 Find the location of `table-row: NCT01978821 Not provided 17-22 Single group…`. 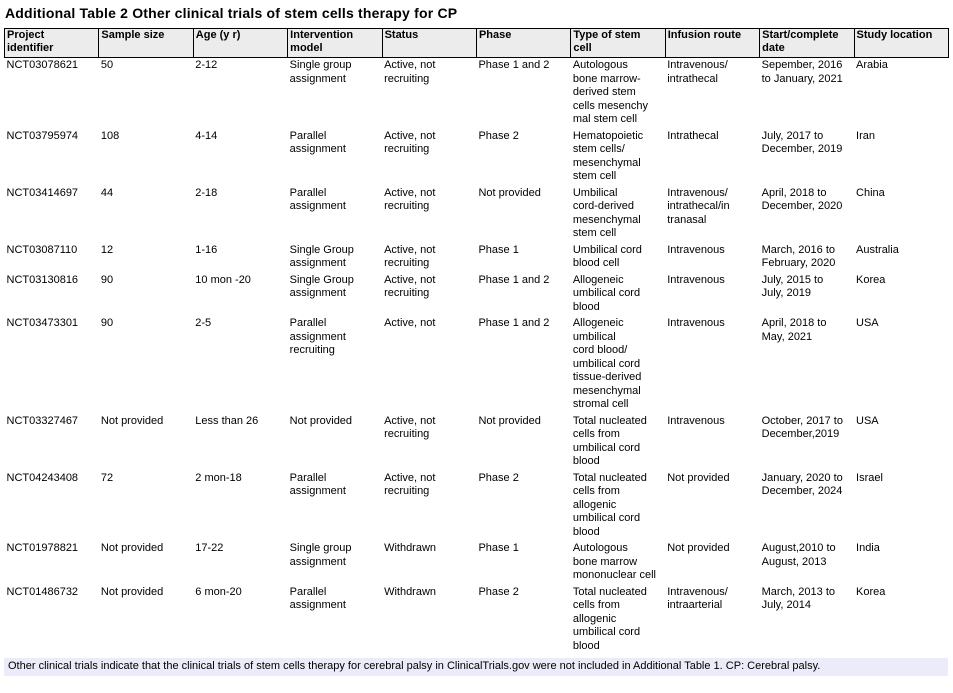

table-row: NCT01978821 Not provided 17-22 Single group… is located at coordinates (477, 563).